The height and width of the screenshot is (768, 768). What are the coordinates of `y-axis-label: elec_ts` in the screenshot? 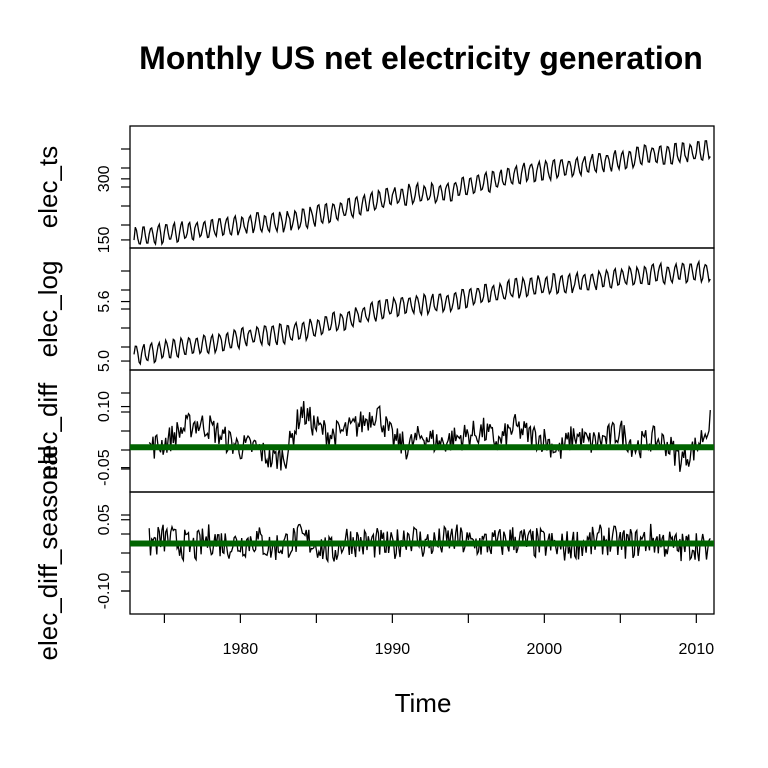 It's located at (48, 187).